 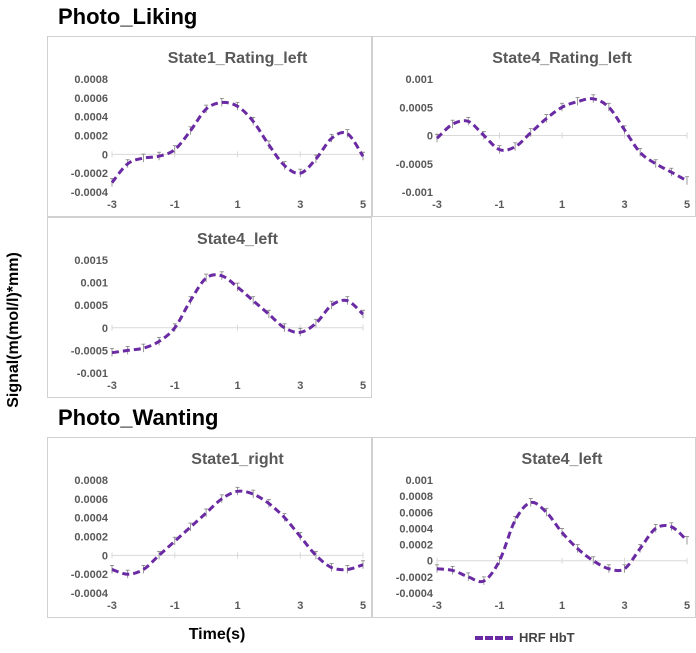 What do you see at coordinates (217, 634) in the screenshot?
I see `x-axis-label: Time(s)` at bounding box center [217, 634].